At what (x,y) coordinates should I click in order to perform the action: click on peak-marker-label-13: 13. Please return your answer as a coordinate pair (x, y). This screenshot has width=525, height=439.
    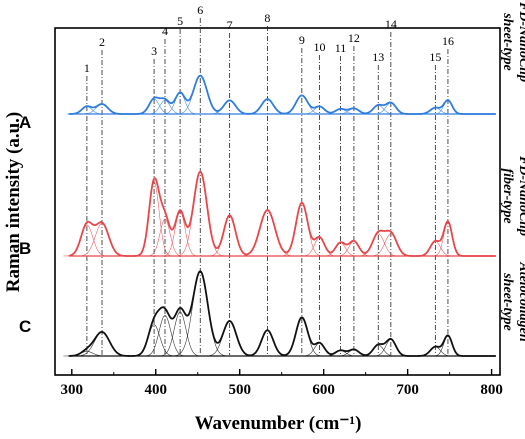
    Looking at the image, I should click on (378, 57).